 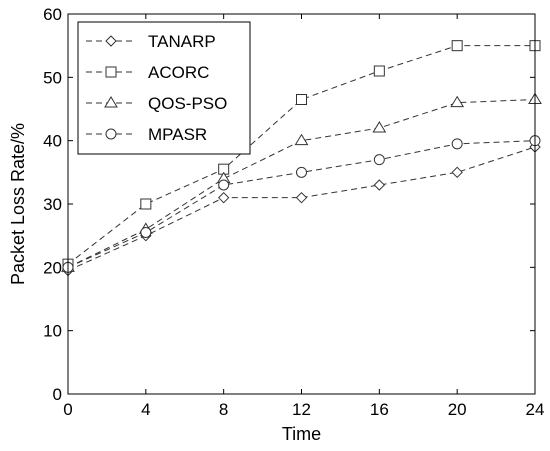 I want to click on y-tick-label: 50, so click(x=52, y=77).